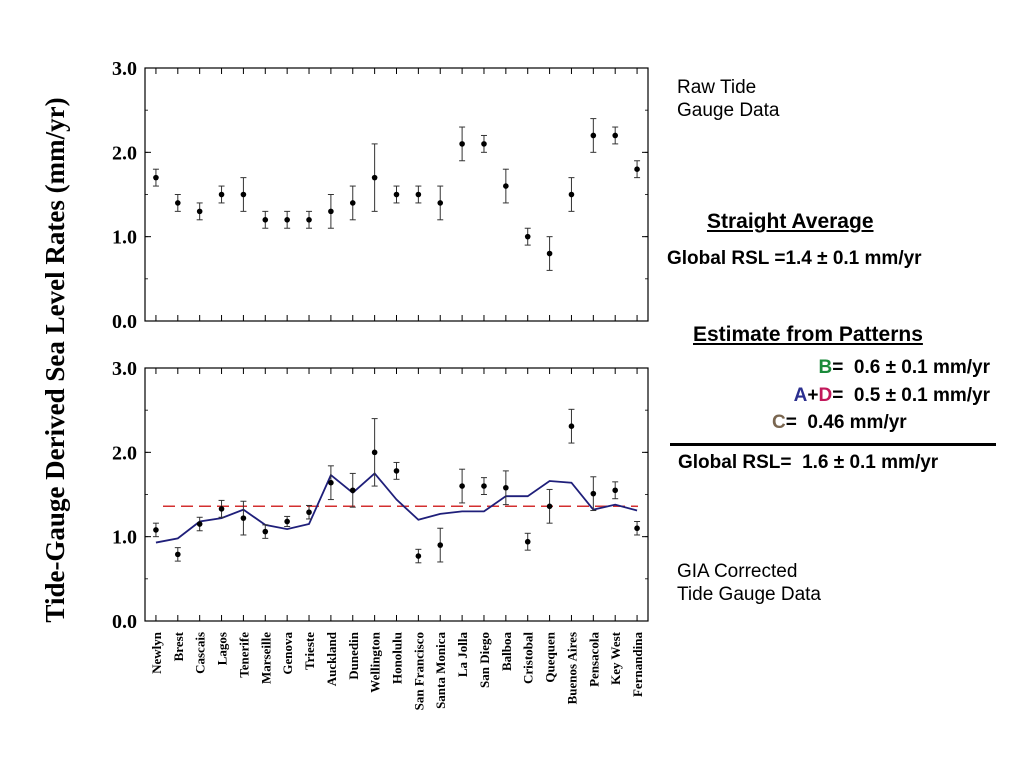 Image resolution: width=1024 pixels, height=768 pixels. Describe the element at coordinates (265, 658) in the screenshot. I see `category-label: Marseille` at that location.